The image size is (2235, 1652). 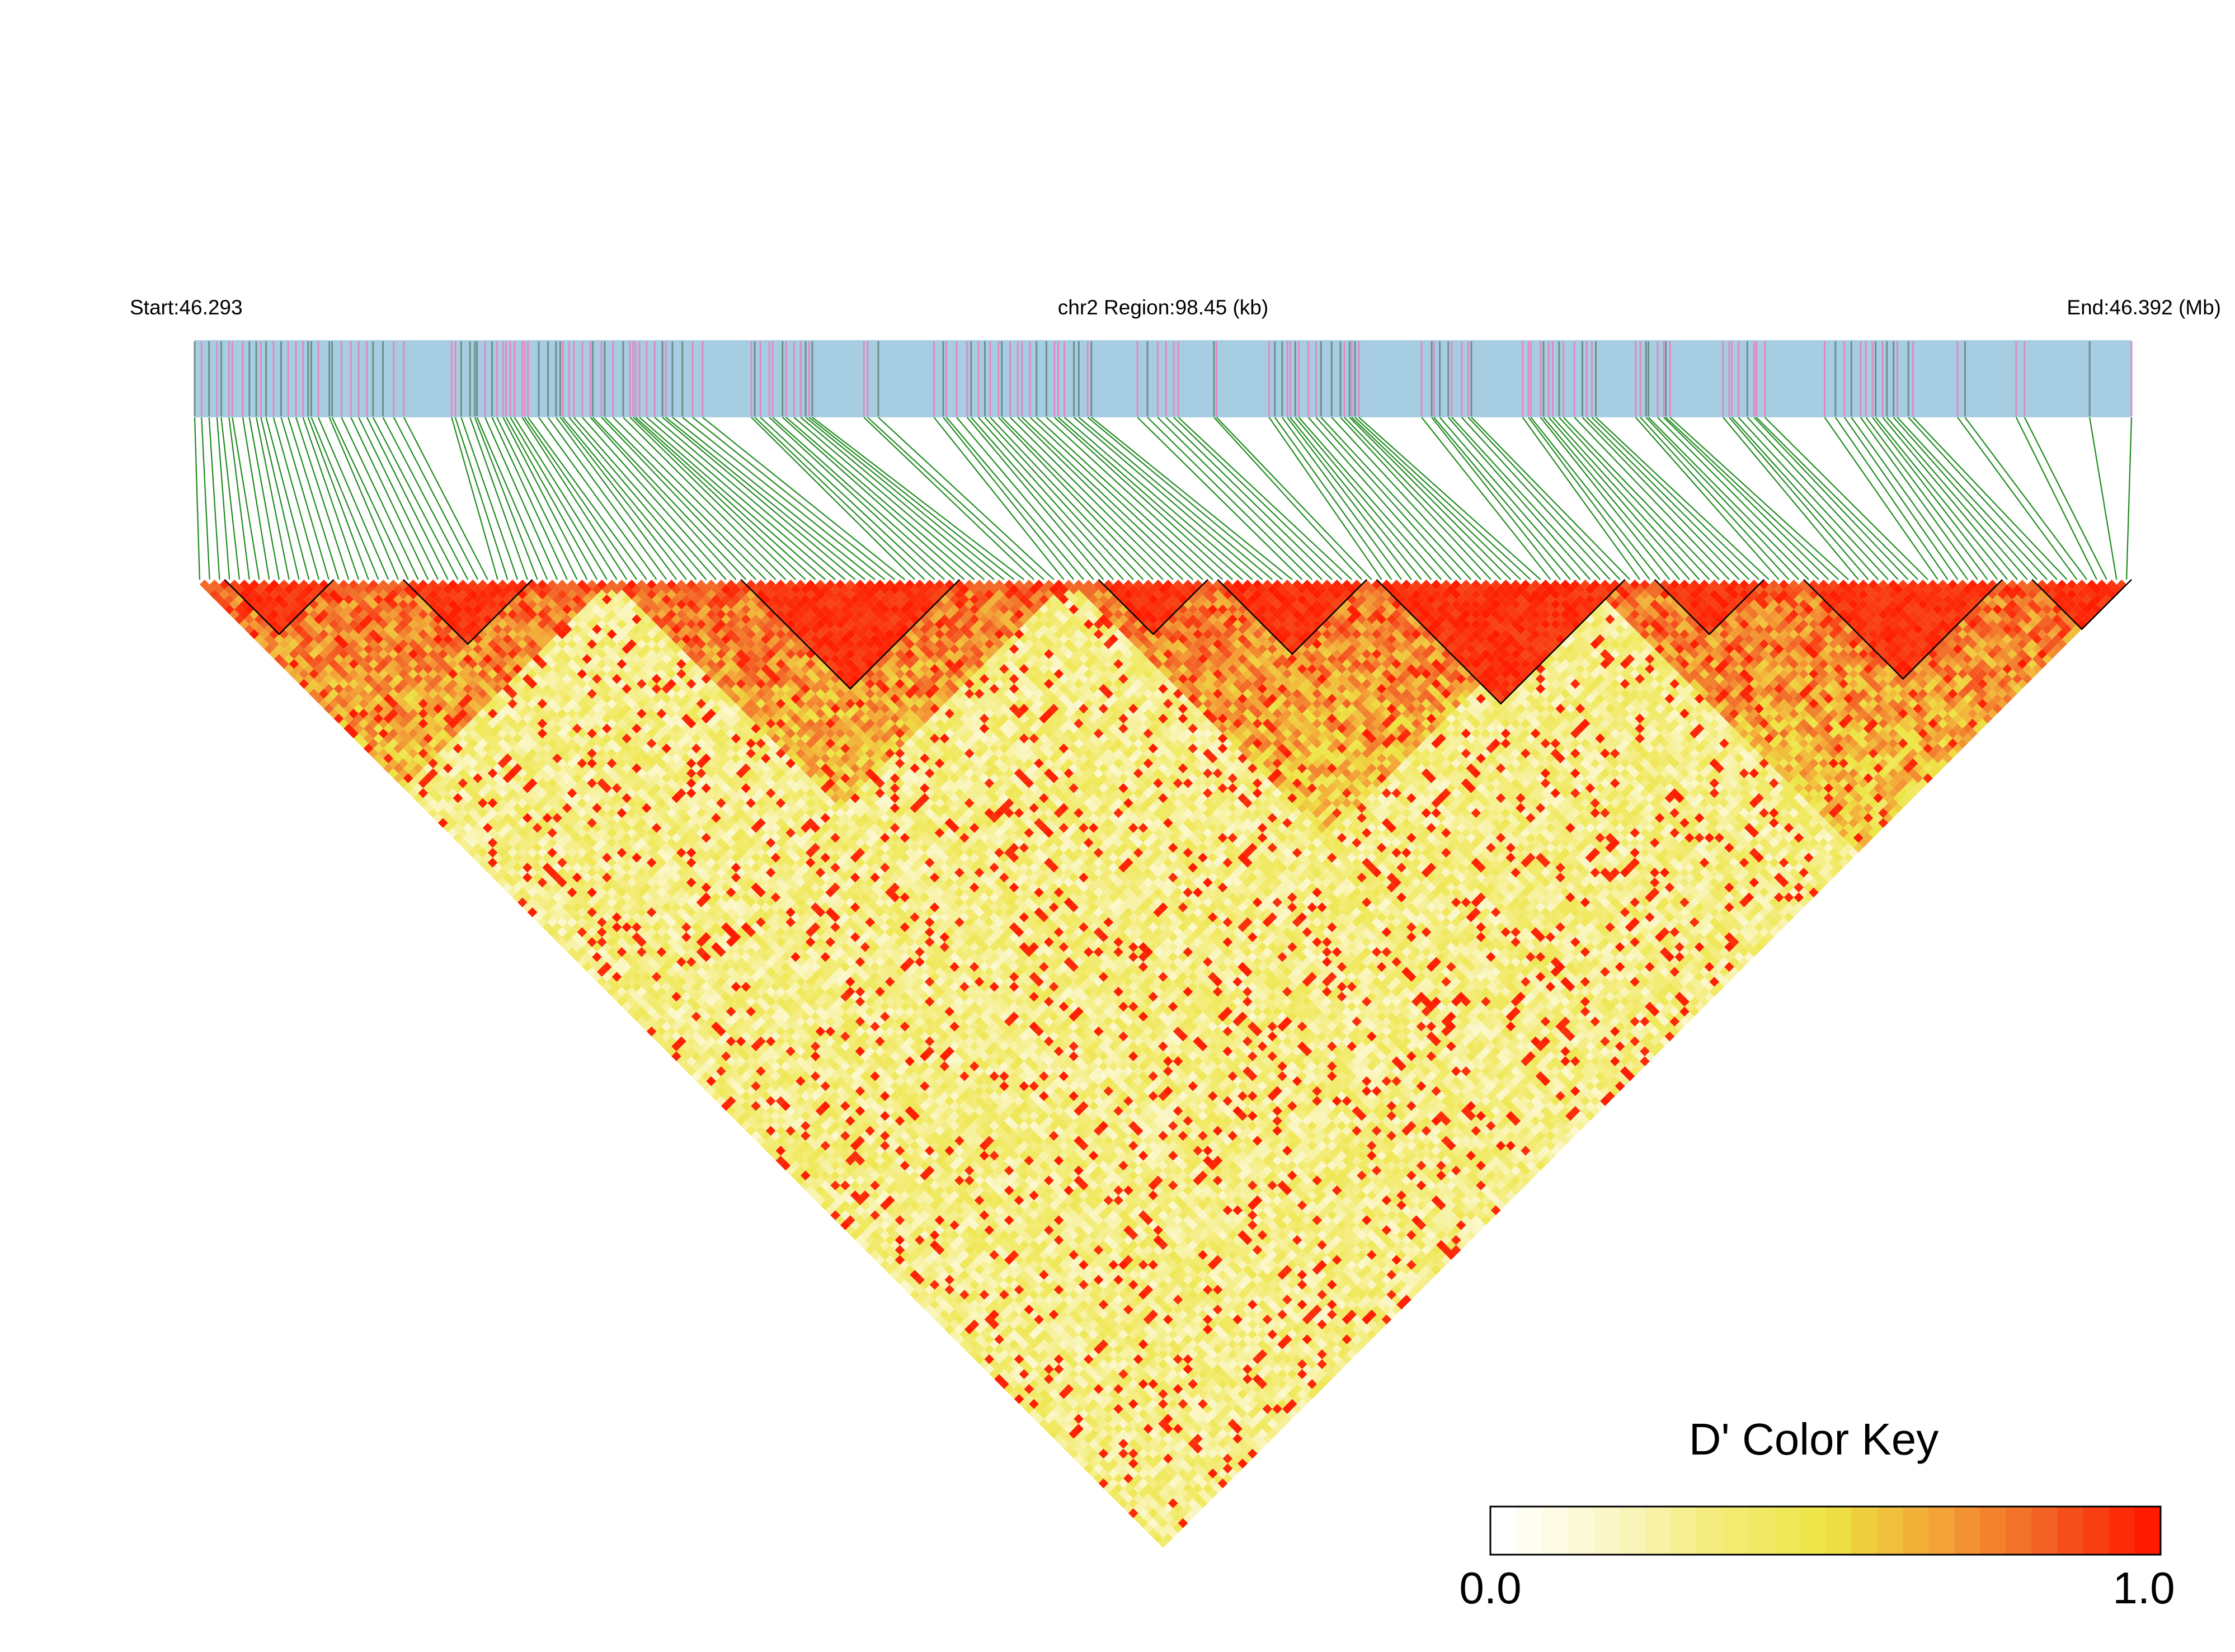 I want to click on region-start-label: Start:46.293, so click(x=186, y=308).